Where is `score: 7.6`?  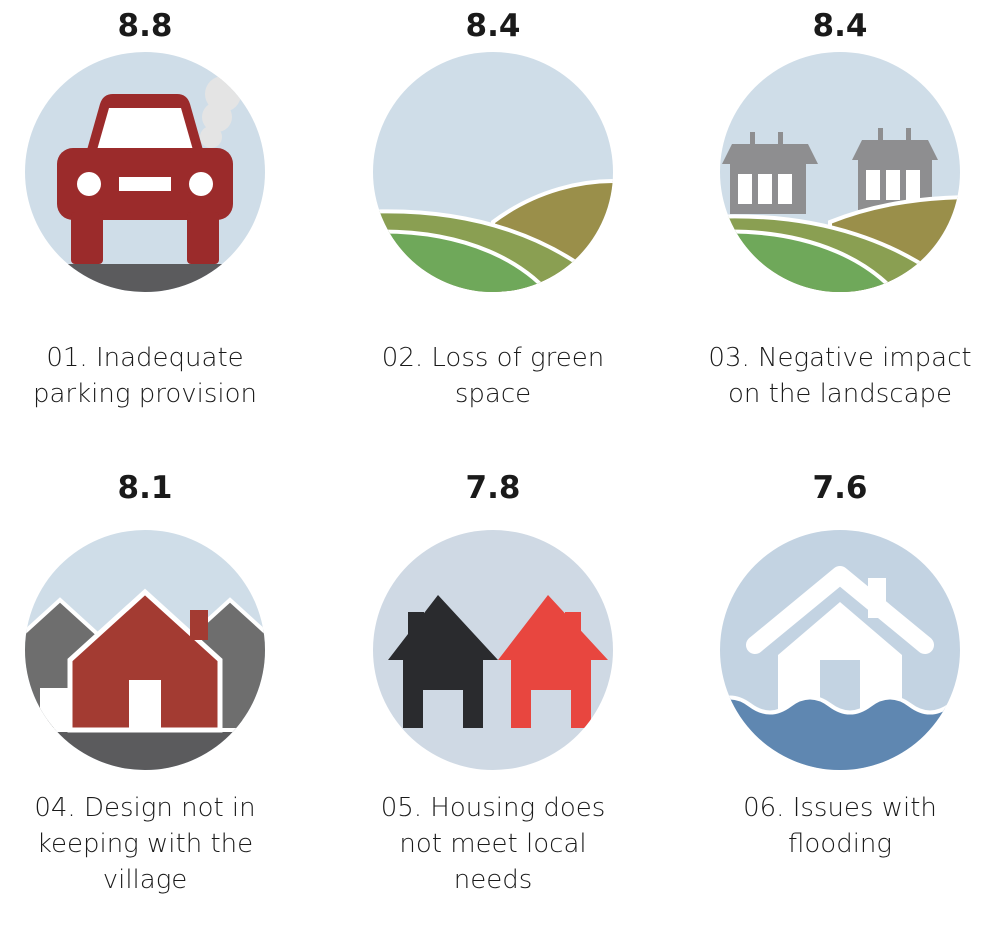
score: 7.6 is located at coordinates (840, 488).